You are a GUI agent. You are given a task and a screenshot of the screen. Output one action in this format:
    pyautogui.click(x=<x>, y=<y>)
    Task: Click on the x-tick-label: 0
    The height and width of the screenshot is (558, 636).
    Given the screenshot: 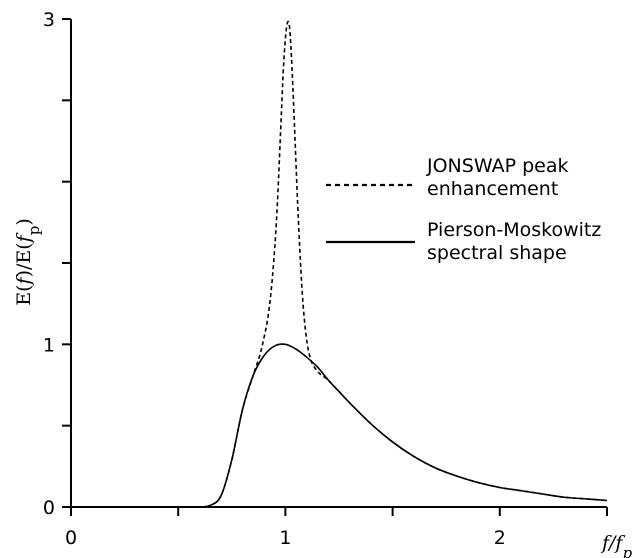 What is the action you would take?
    pyautogui.click(x=71, y=538)
    